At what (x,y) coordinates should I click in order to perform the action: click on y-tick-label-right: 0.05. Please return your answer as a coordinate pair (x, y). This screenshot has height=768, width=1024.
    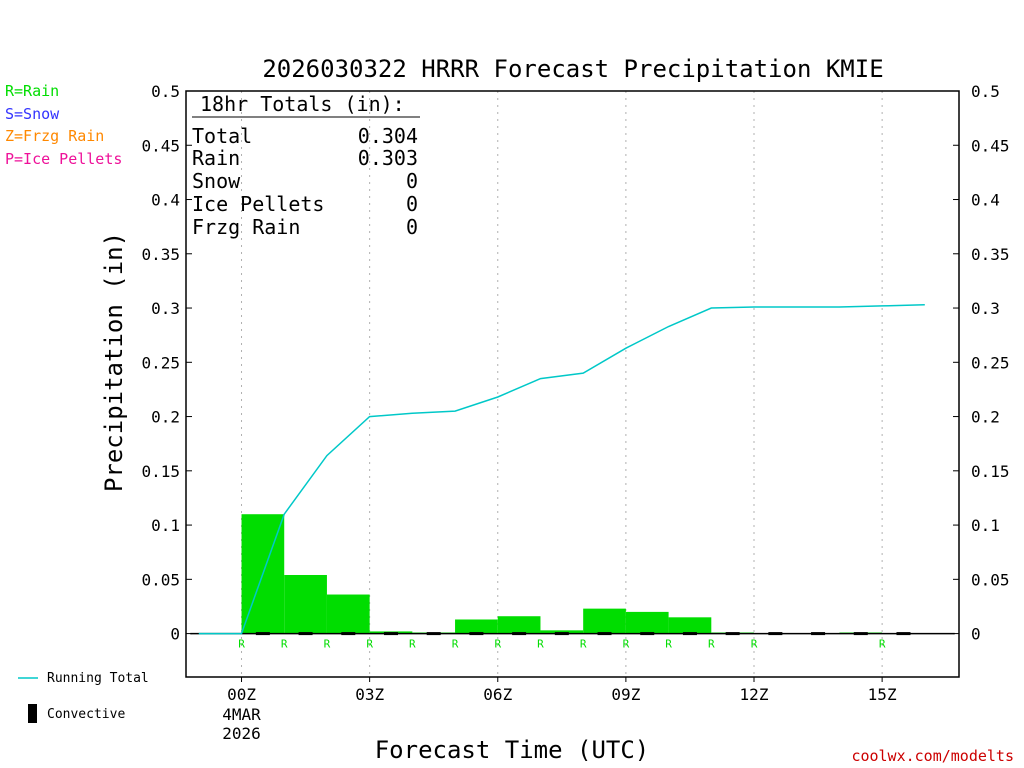
    Looking at the image, I should click on (990, 579).